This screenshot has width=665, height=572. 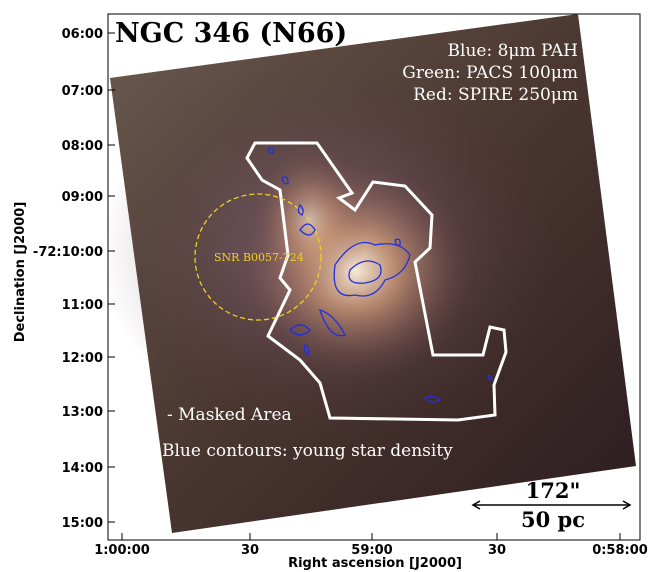 What do you see at coordinates (20, 272) in the screenshot?
I see `y-axis-label: Declination [J2000]` at bounding box center [20, 272].